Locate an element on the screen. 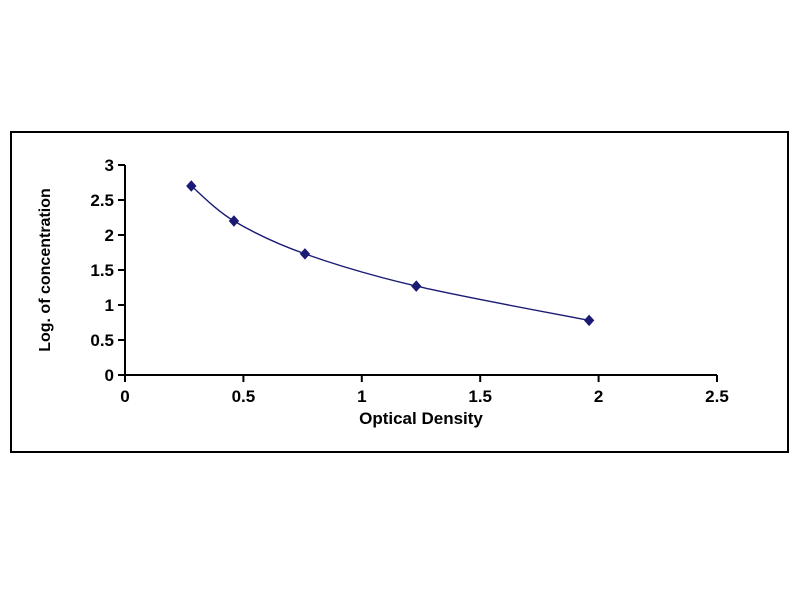 The height and width of the screenshot is (600, 800). x-tick-label: 2.5 is located at coordinates (717, 396).